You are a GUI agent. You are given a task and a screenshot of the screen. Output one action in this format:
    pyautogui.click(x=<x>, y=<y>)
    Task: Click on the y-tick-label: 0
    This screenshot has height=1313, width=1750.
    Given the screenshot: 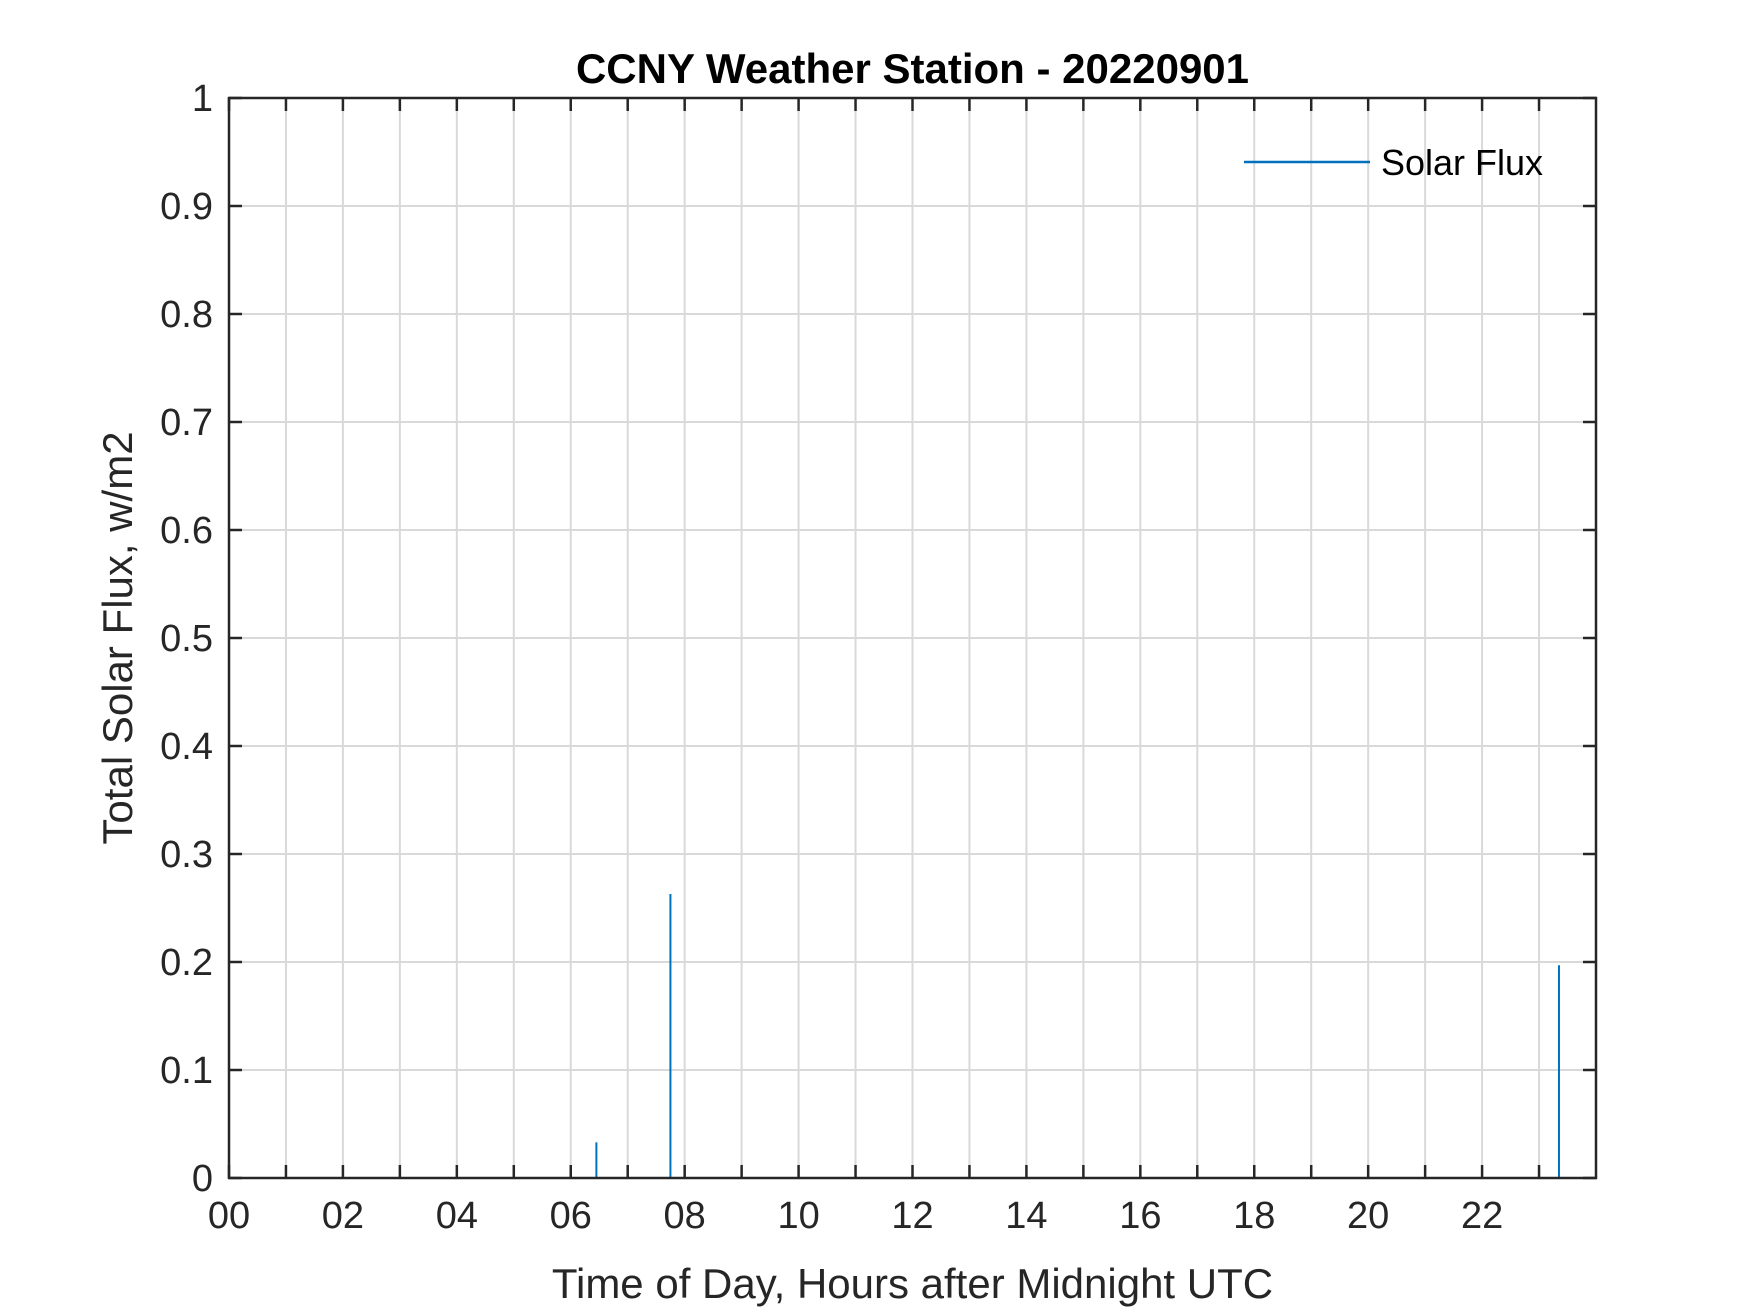 What is the action you would take?
    pyautogui.click(x=202, y=1179)
    